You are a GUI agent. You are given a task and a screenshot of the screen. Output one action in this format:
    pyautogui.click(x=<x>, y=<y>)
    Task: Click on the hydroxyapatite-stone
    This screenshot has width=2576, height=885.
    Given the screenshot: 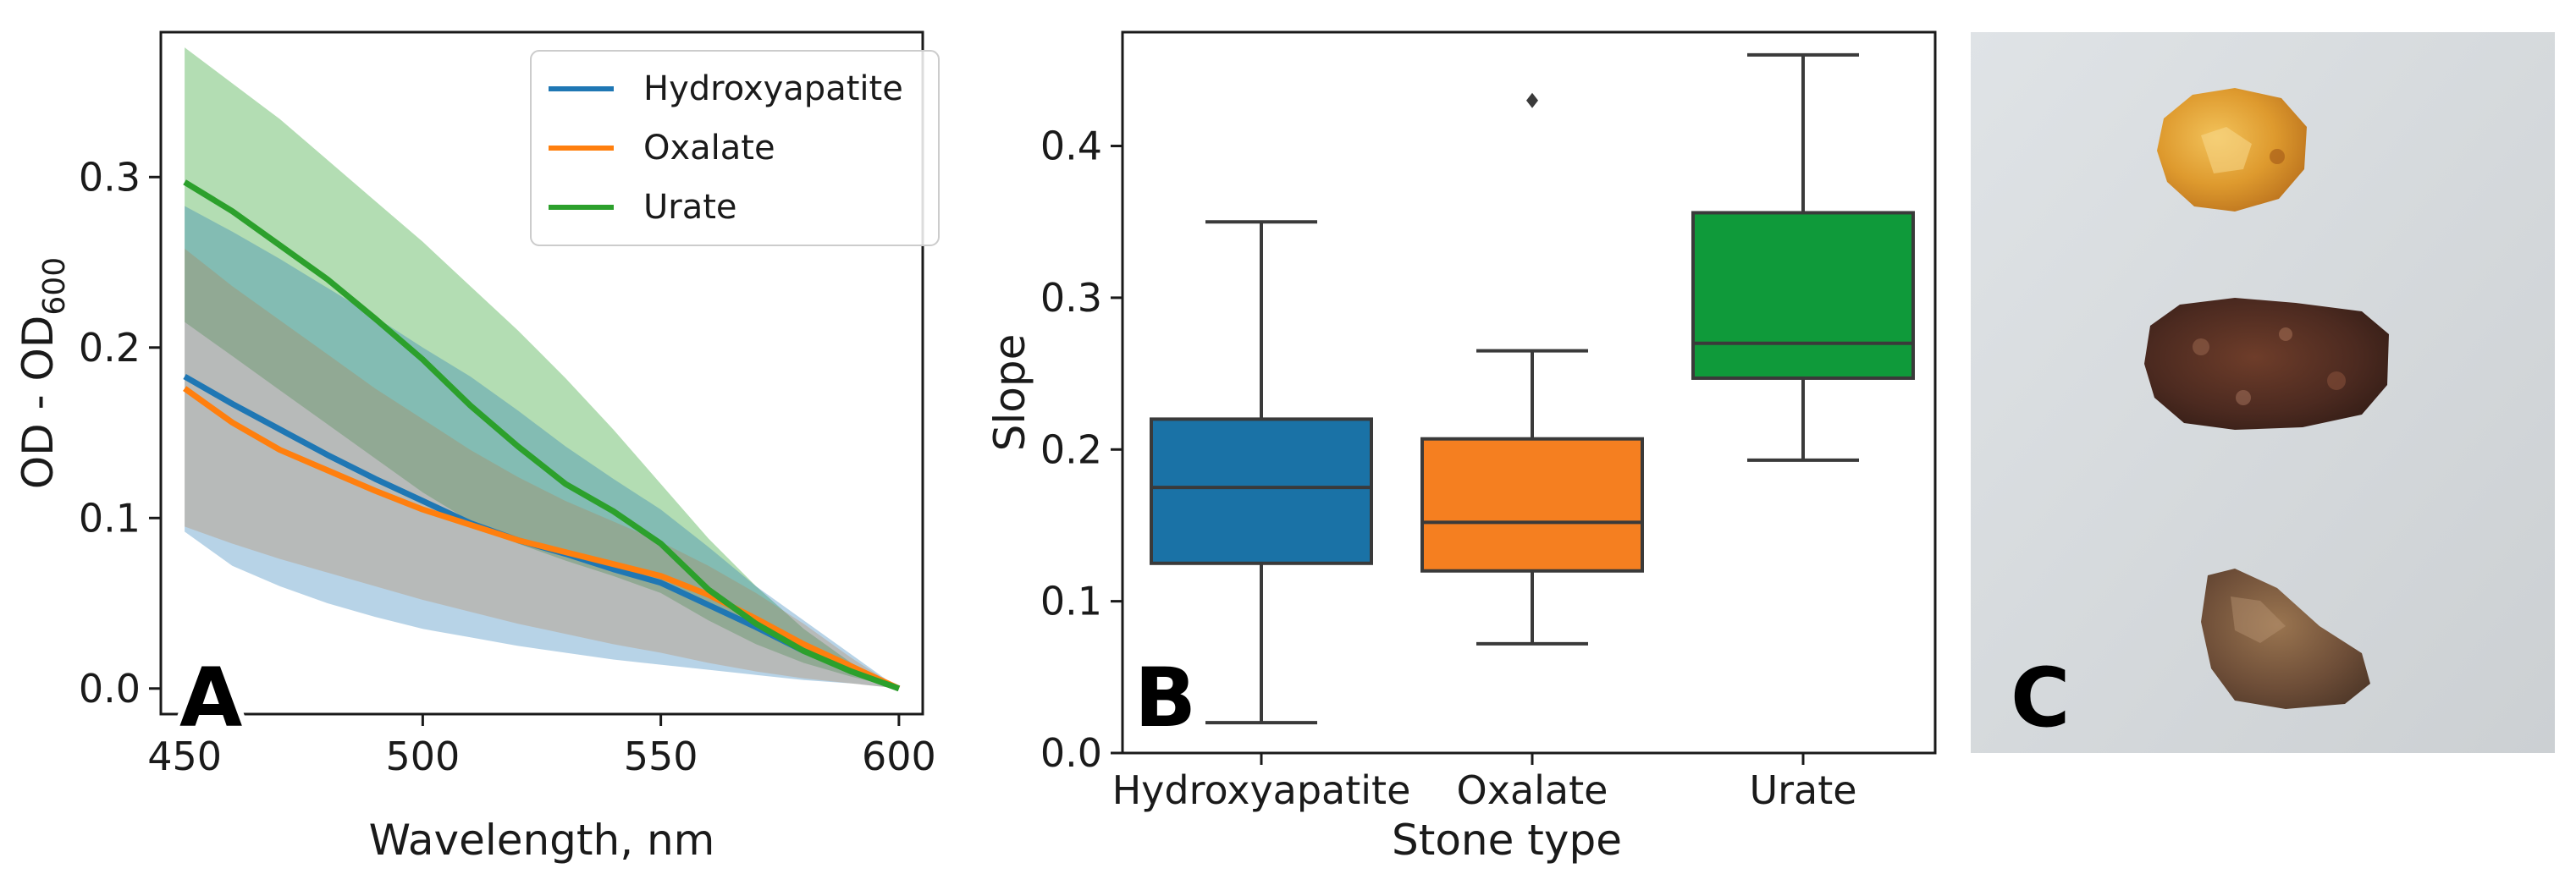 What is the action you would take?
    pyautogui.click(x=2232, y=150)
    